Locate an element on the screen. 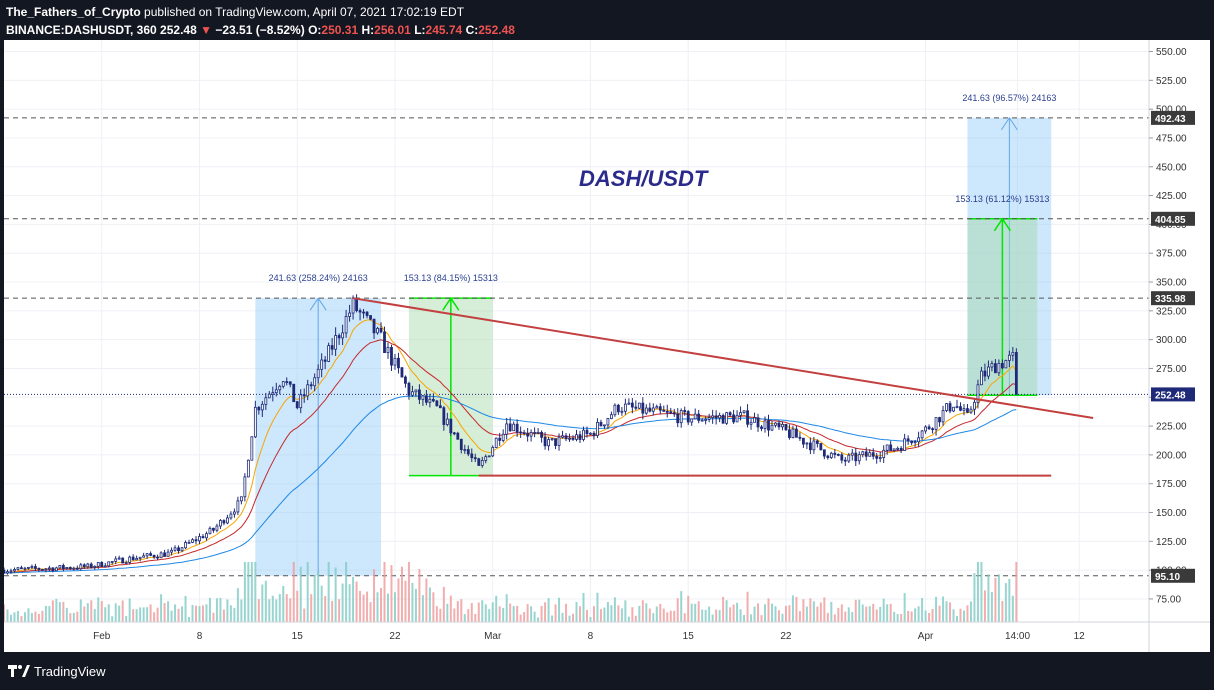 Image resolution: width=1214 pixels, height=690 pixels. time-tick-label: Feb is located at coordinates (102, 636).